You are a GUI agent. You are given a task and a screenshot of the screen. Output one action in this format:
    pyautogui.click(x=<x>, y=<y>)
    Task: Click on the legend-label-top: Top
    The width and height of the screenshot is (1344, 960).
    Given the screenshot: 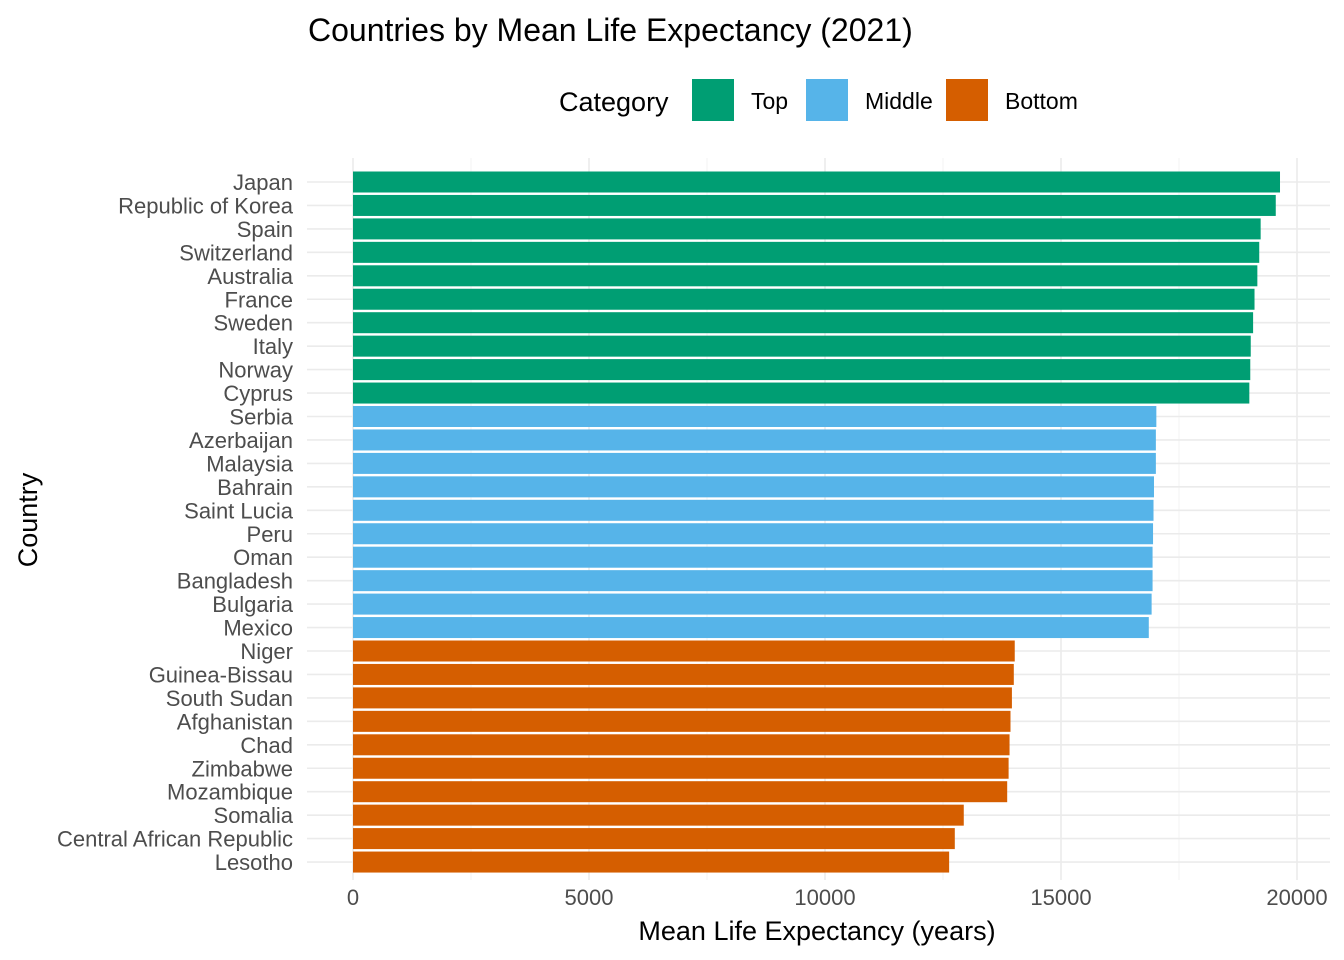 What is the action you would take?
    pyautogui.click(x=769, y=101)
    